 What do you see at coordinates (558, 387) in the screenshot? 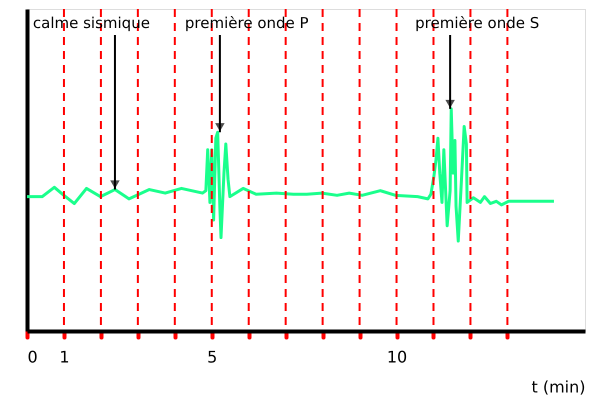
I see `x-axis-title: t (min)` at bounding box center [558, 387].